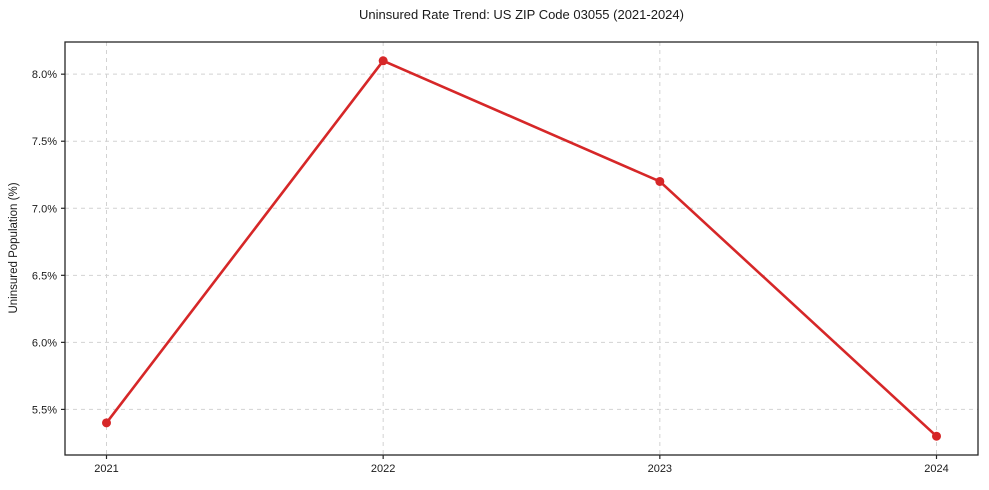 This screenshot has height=490, width=989. What do you see at coordinates (44, 75) in the screenshot?
I see `y-tick-label: 8.0%` at bounding box center [44, 75].